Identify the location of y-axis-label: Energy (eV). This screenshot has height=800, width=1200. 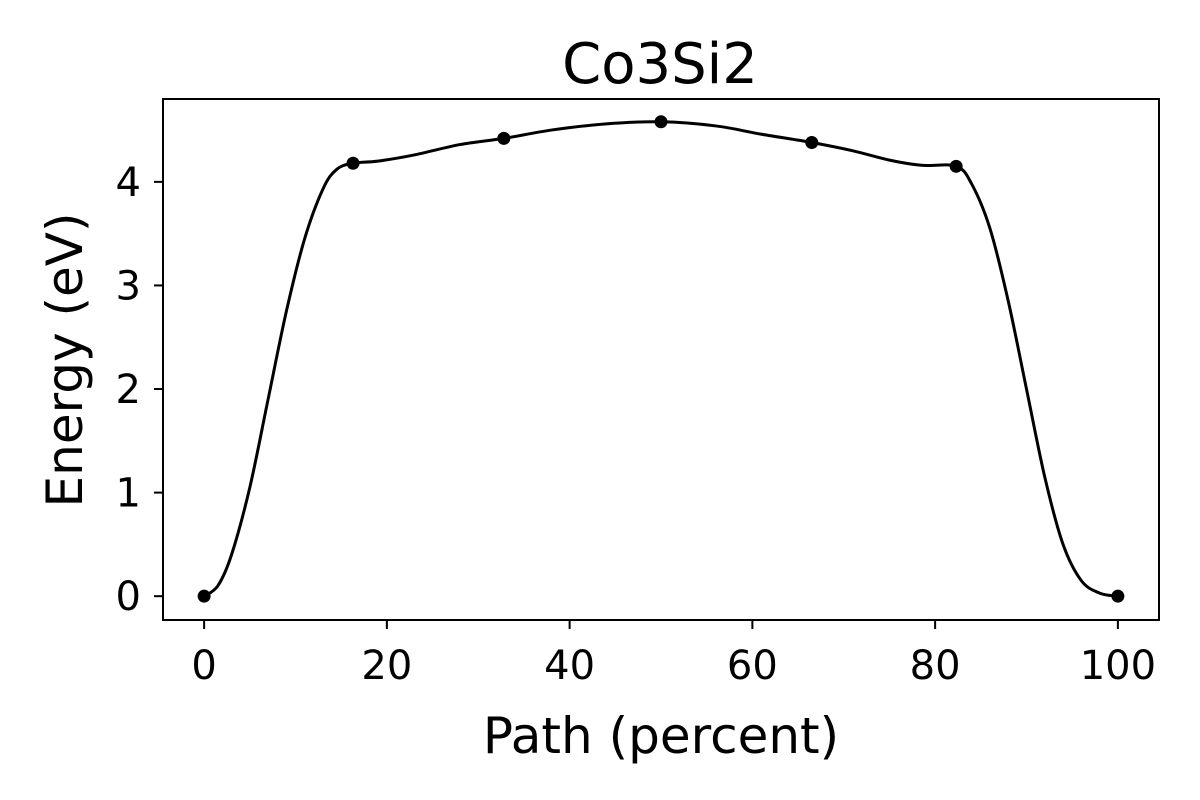
(65, 360).